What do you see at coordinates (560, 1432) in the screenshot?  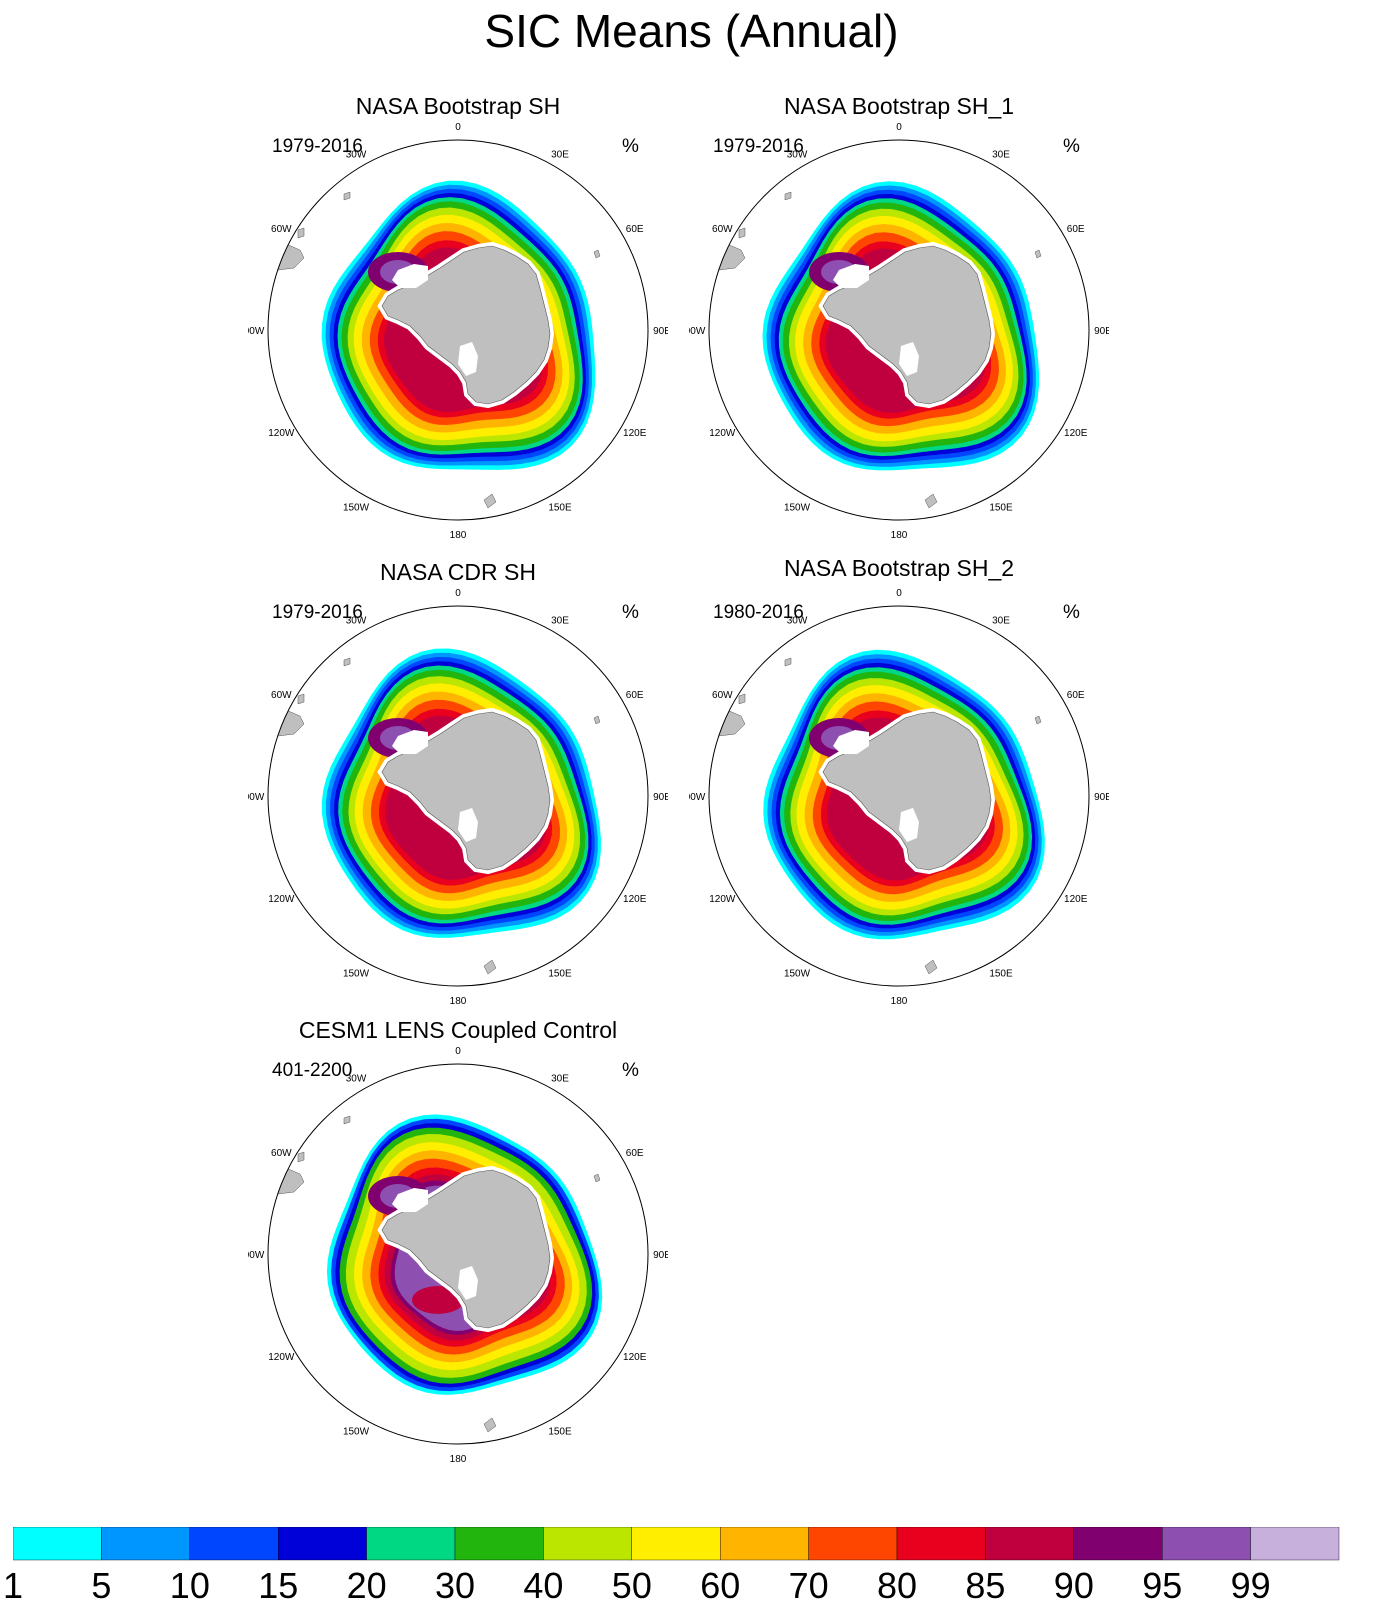 I see `longitude-label: 150E` at bounding box center [560, 1432].